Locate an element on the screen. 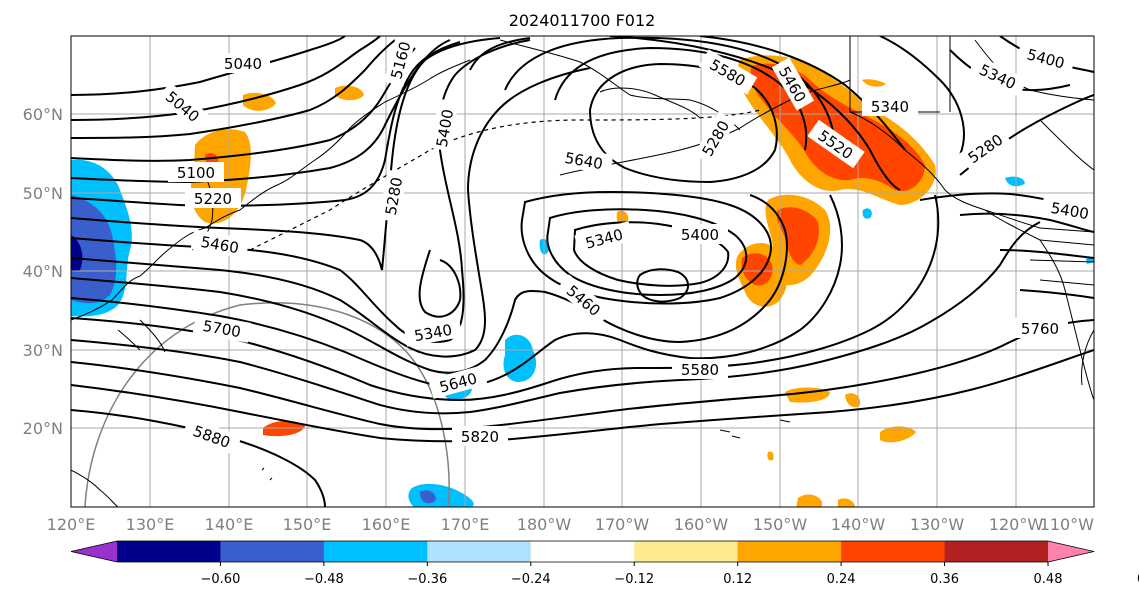 This screenshot has width=1139, height=601. contour-label: 5220 is located at coordinates (213, 199).